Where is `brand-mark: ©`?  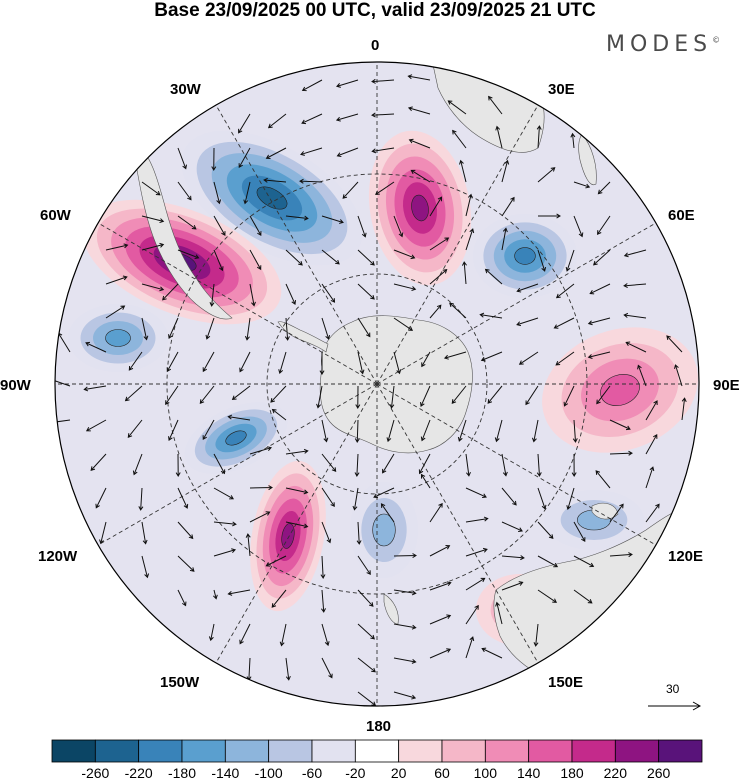
brand-mark: © is located at coordinates (716, 40).